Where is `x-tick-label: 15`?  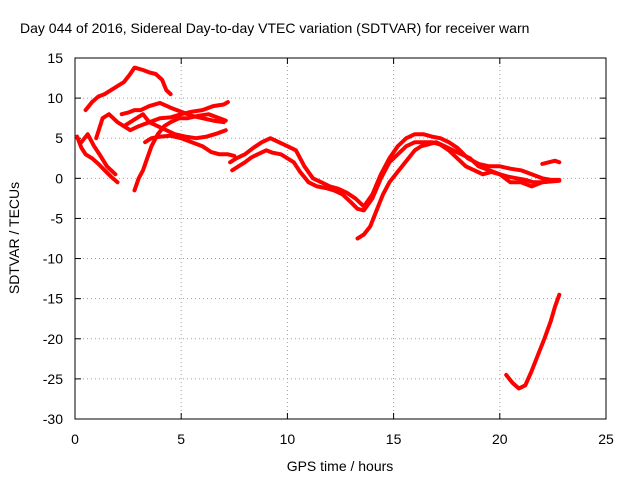
x-tick-label: 15 is located at coordinates (394, 439).